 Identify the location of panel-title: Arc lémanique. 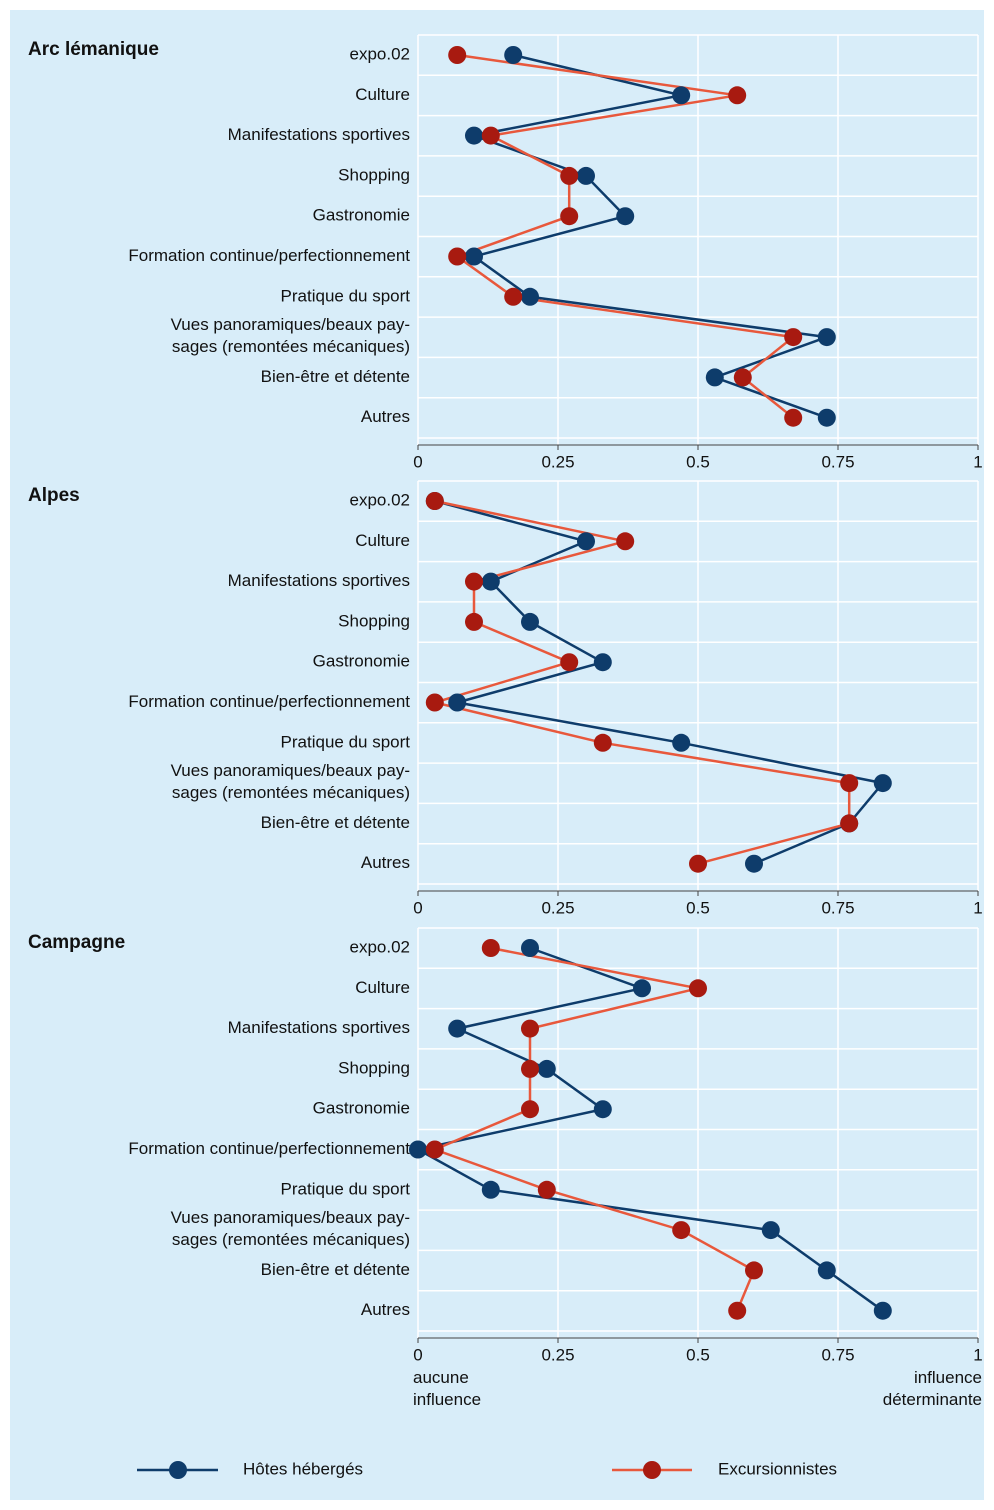
(93, 49).